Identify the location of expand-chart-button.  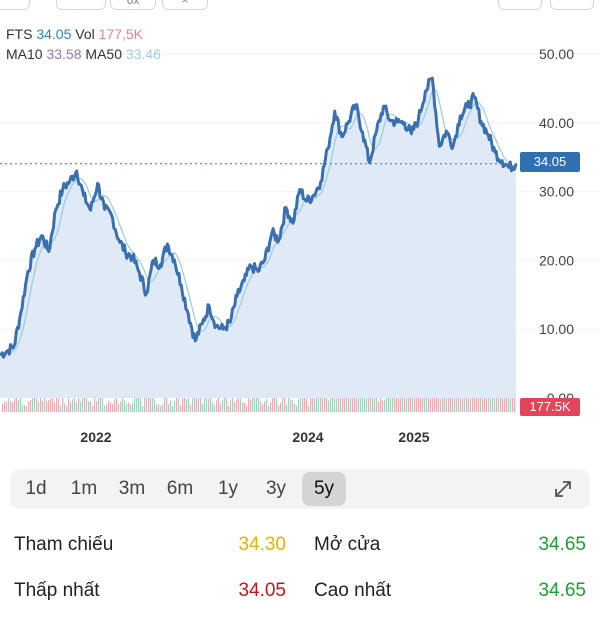
(563, 489).